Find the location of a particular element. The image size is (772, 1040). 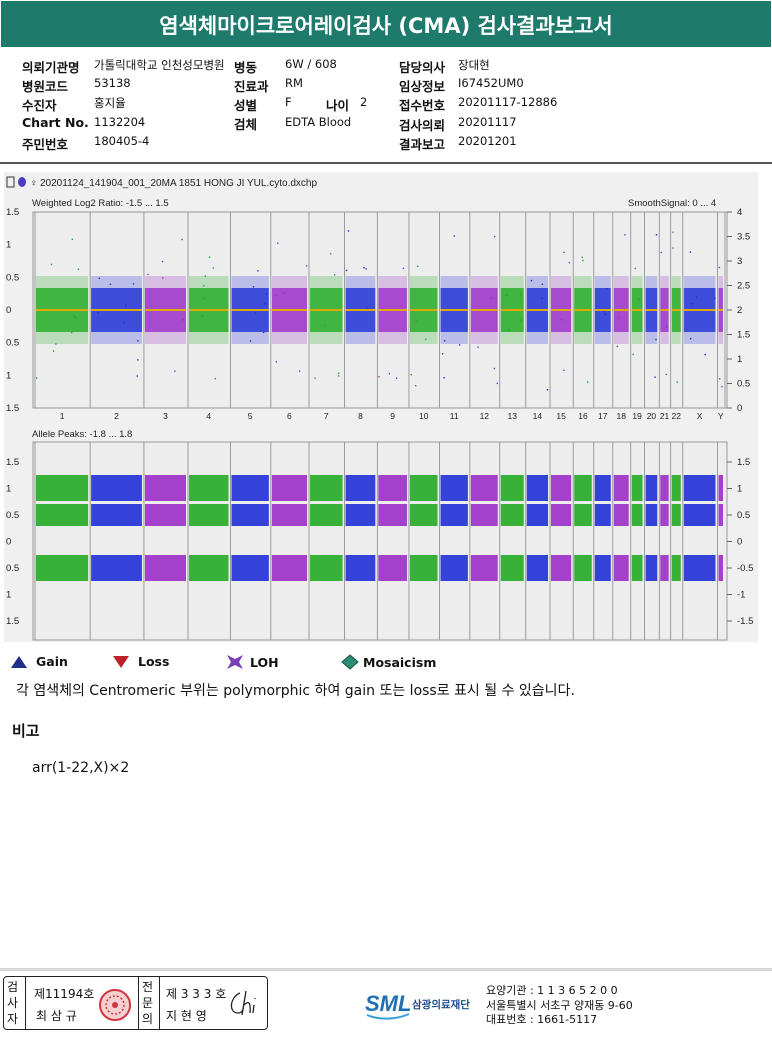

institution-label: 의뢰기관명 is located at coordinates (51, 67).